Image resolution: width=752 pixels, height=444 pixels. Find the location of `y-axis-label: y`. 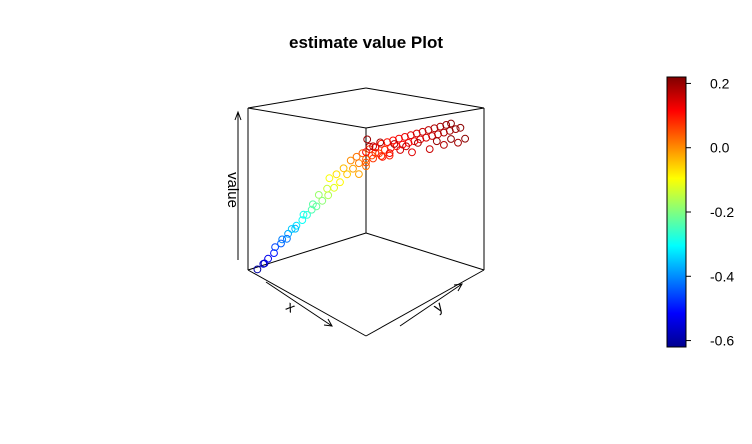

y-axis-label: y is located at coordinates (439, 307).